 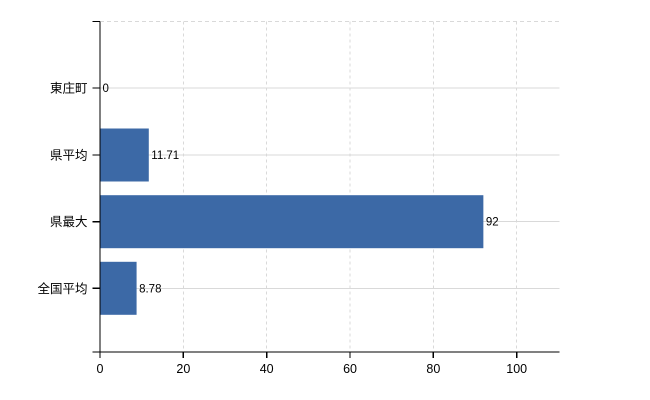 What do you see at coordinates (165, 156) in the screenshot?
I see `data-label: 11.71` at bounding box center [165, 156].